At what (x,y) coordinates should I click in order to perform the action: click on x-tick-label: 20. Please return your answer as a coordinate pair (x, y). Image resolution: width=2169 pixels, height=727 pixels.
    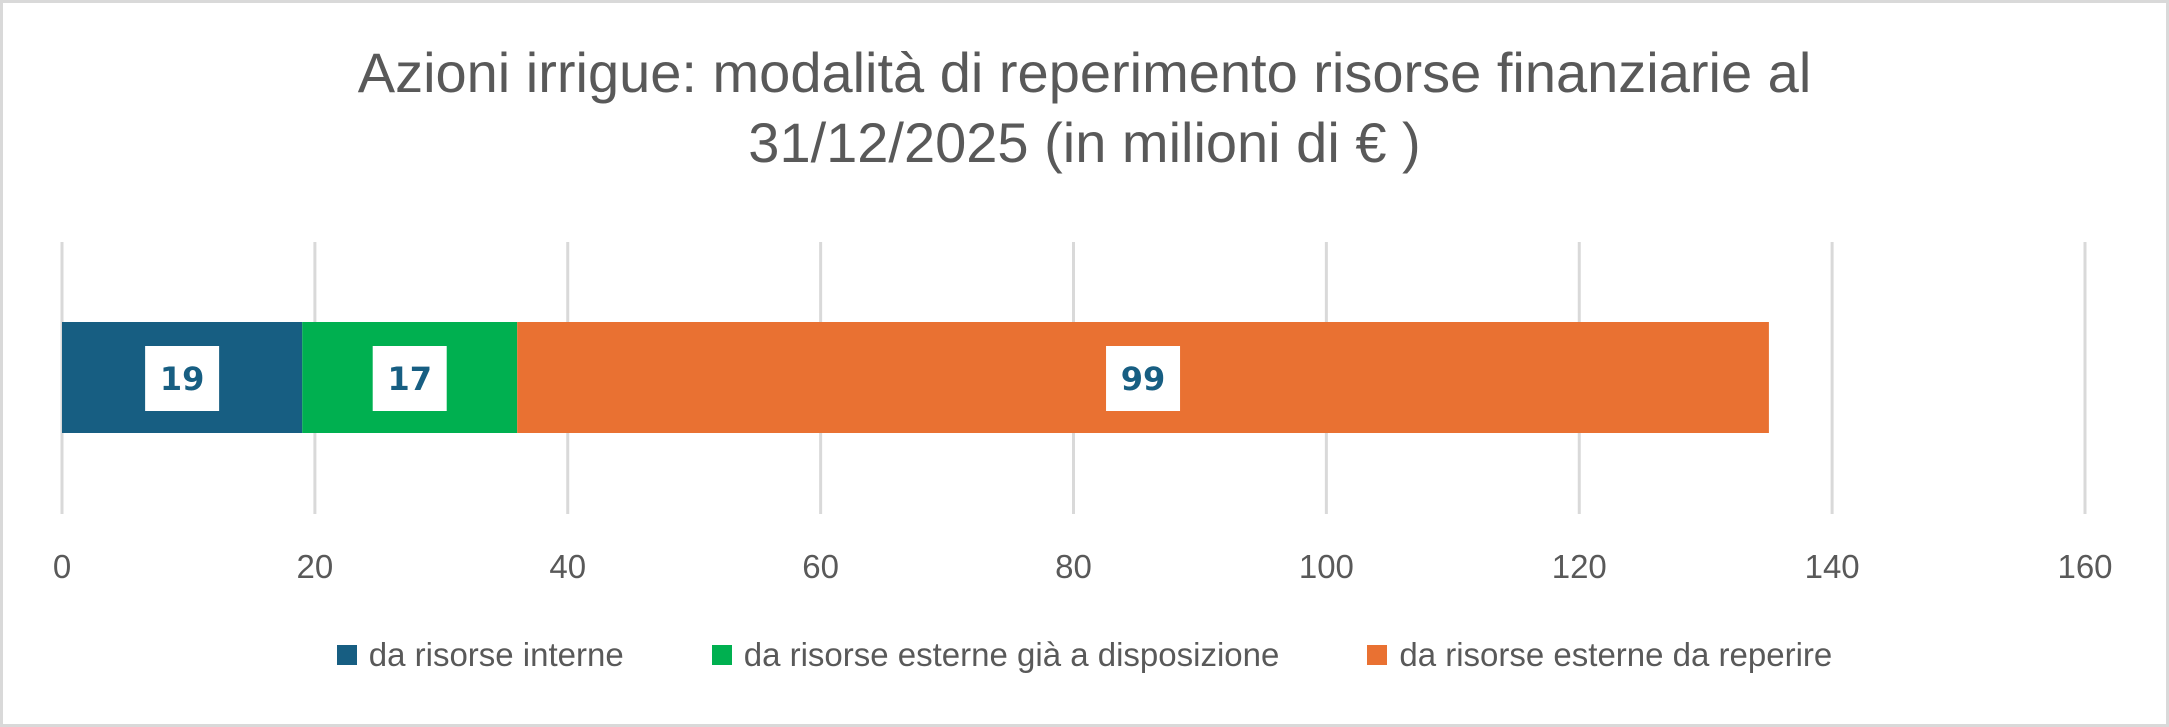
    Looking at the image, I should click on (315, 566).